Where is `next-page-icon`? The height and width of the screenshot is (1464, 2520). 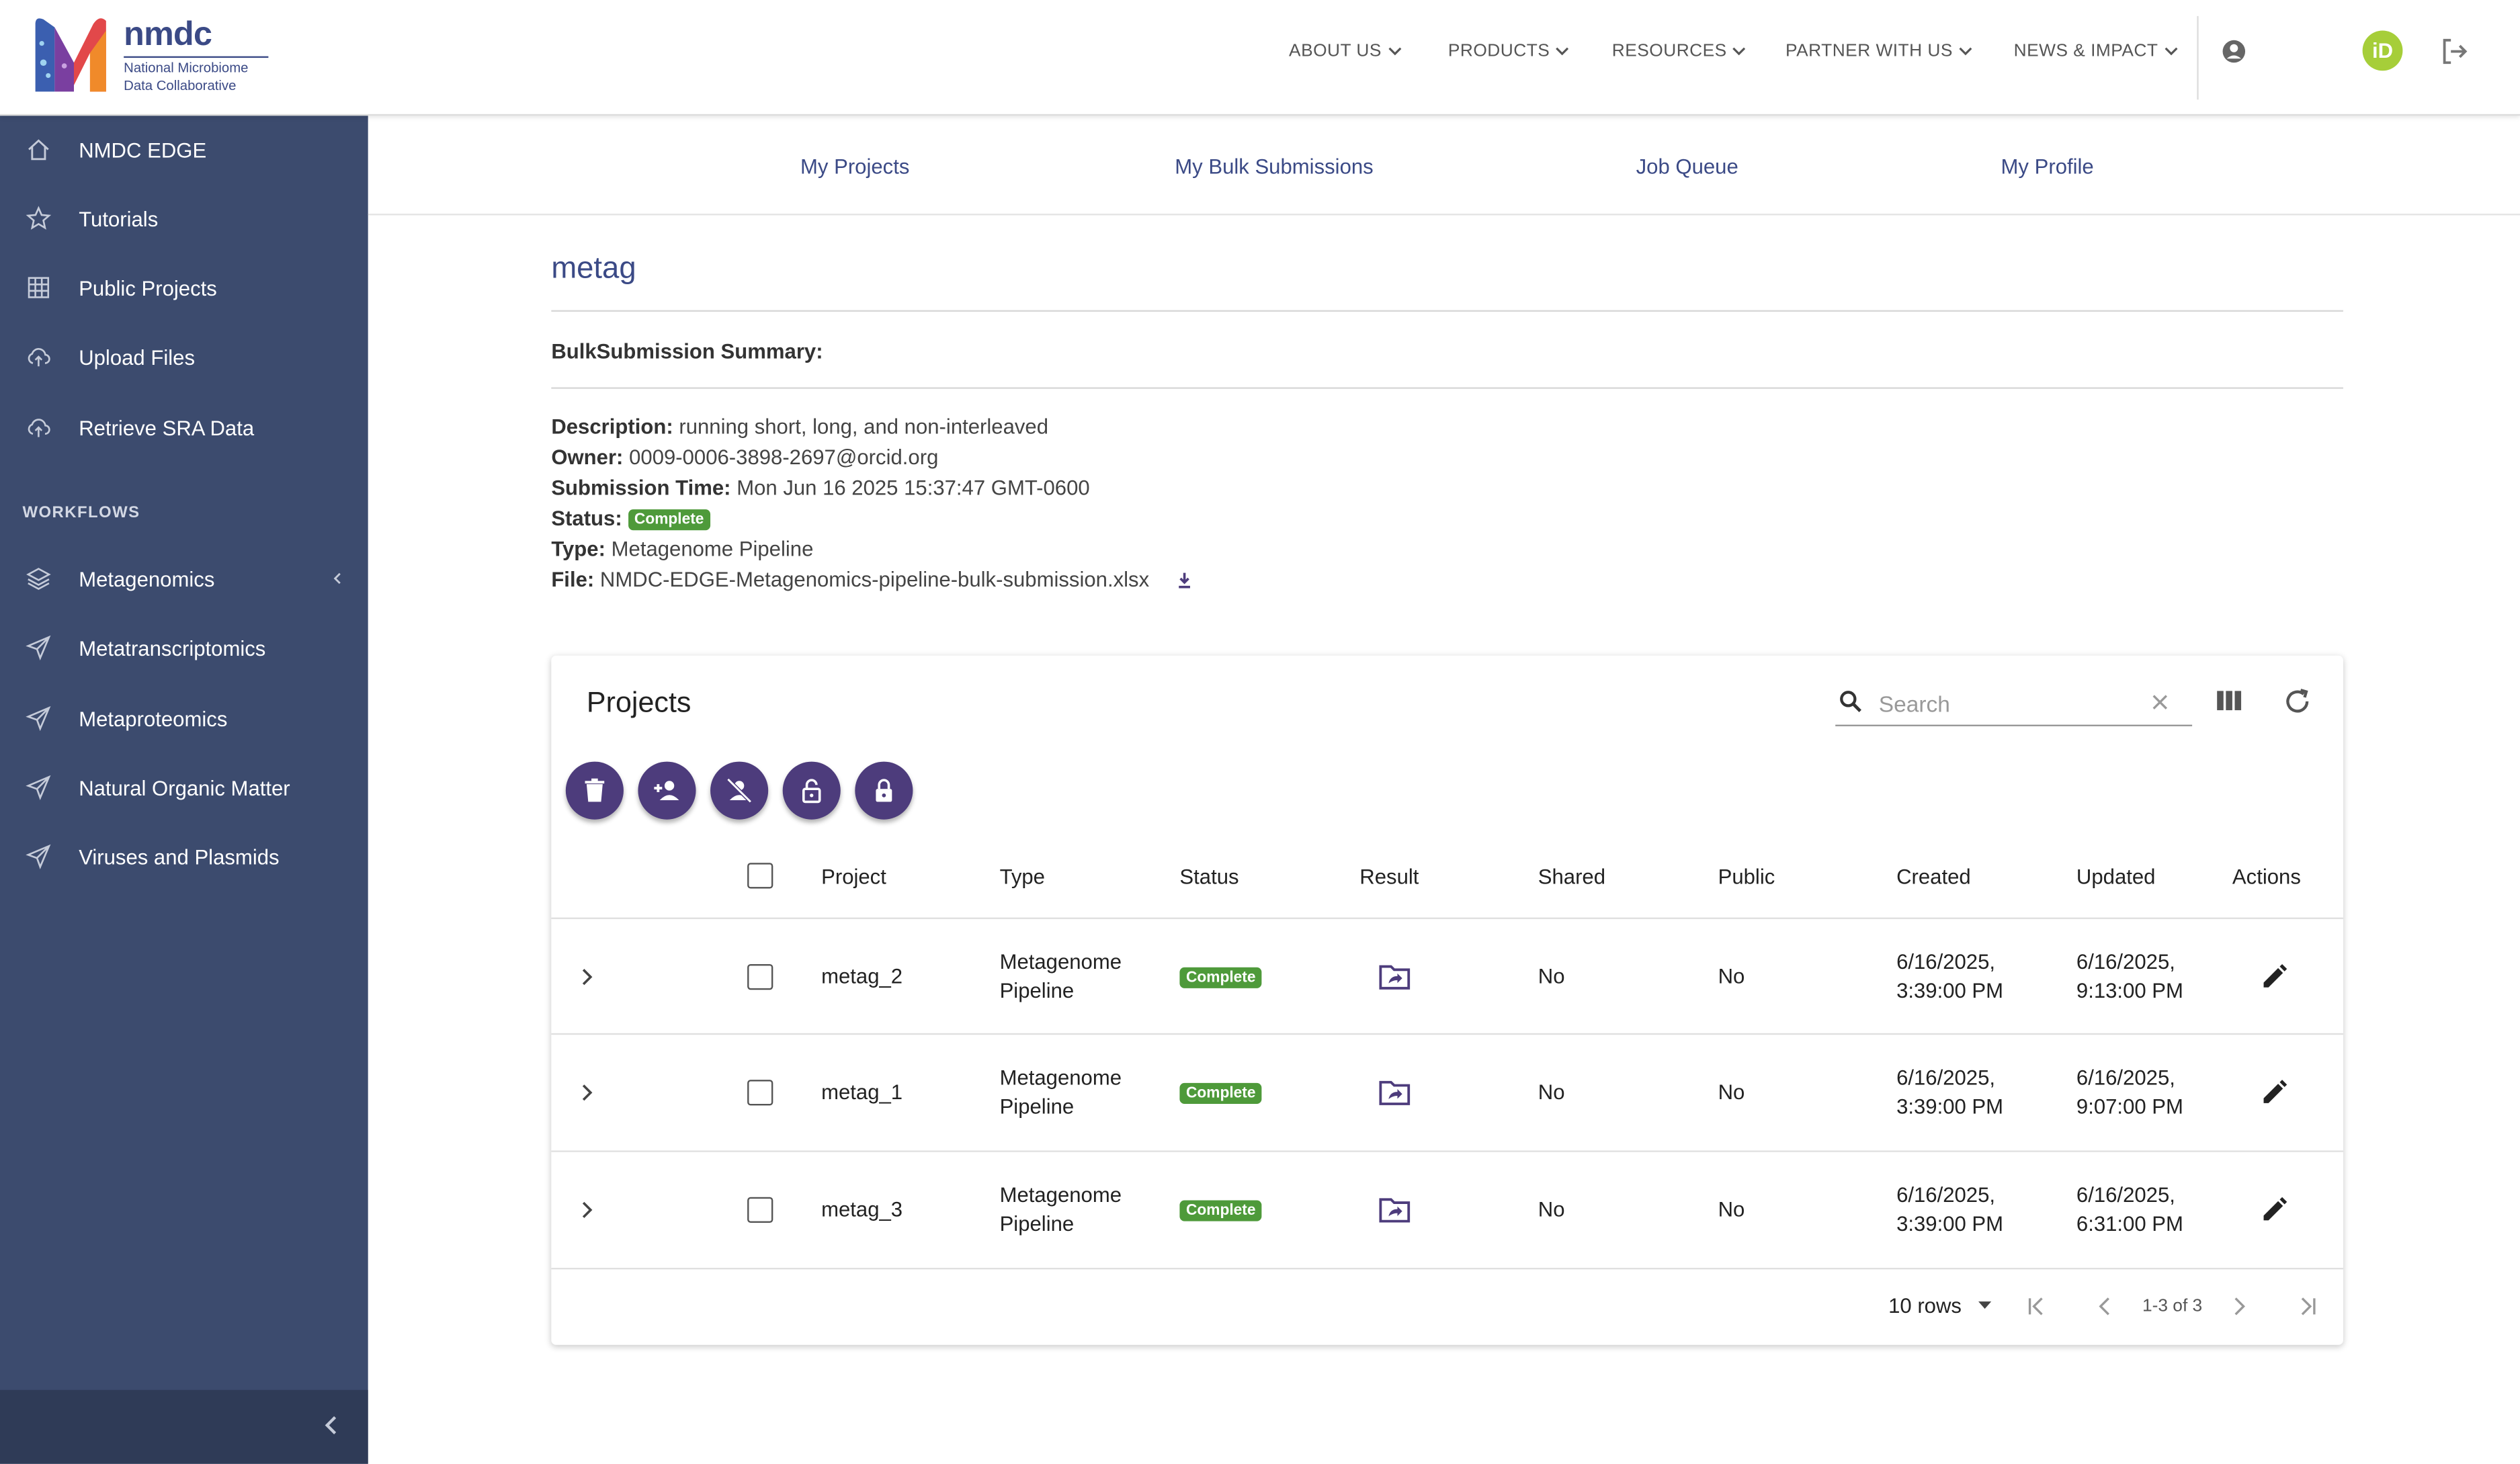
next-page-icon is located at coordinates (2239, 1306).